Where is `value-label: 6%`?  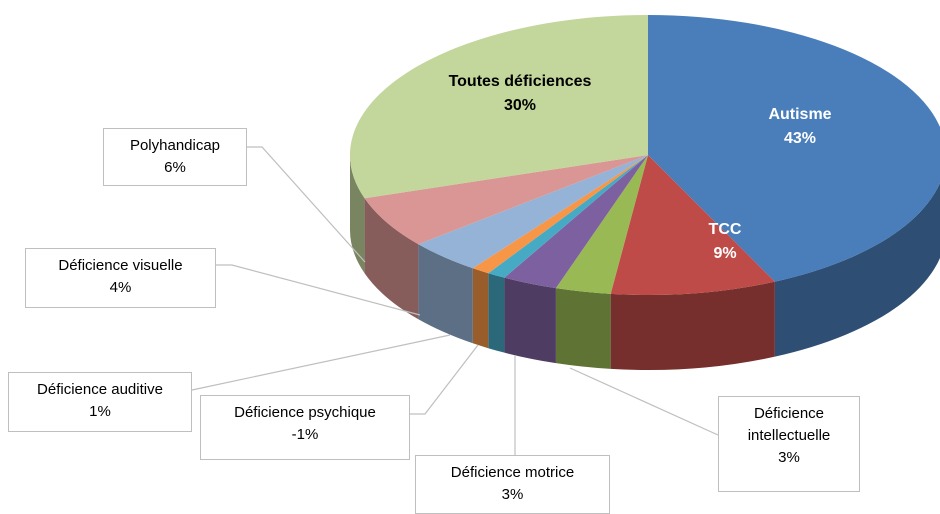
value-label: 6% is located at coordinates (175, 167).